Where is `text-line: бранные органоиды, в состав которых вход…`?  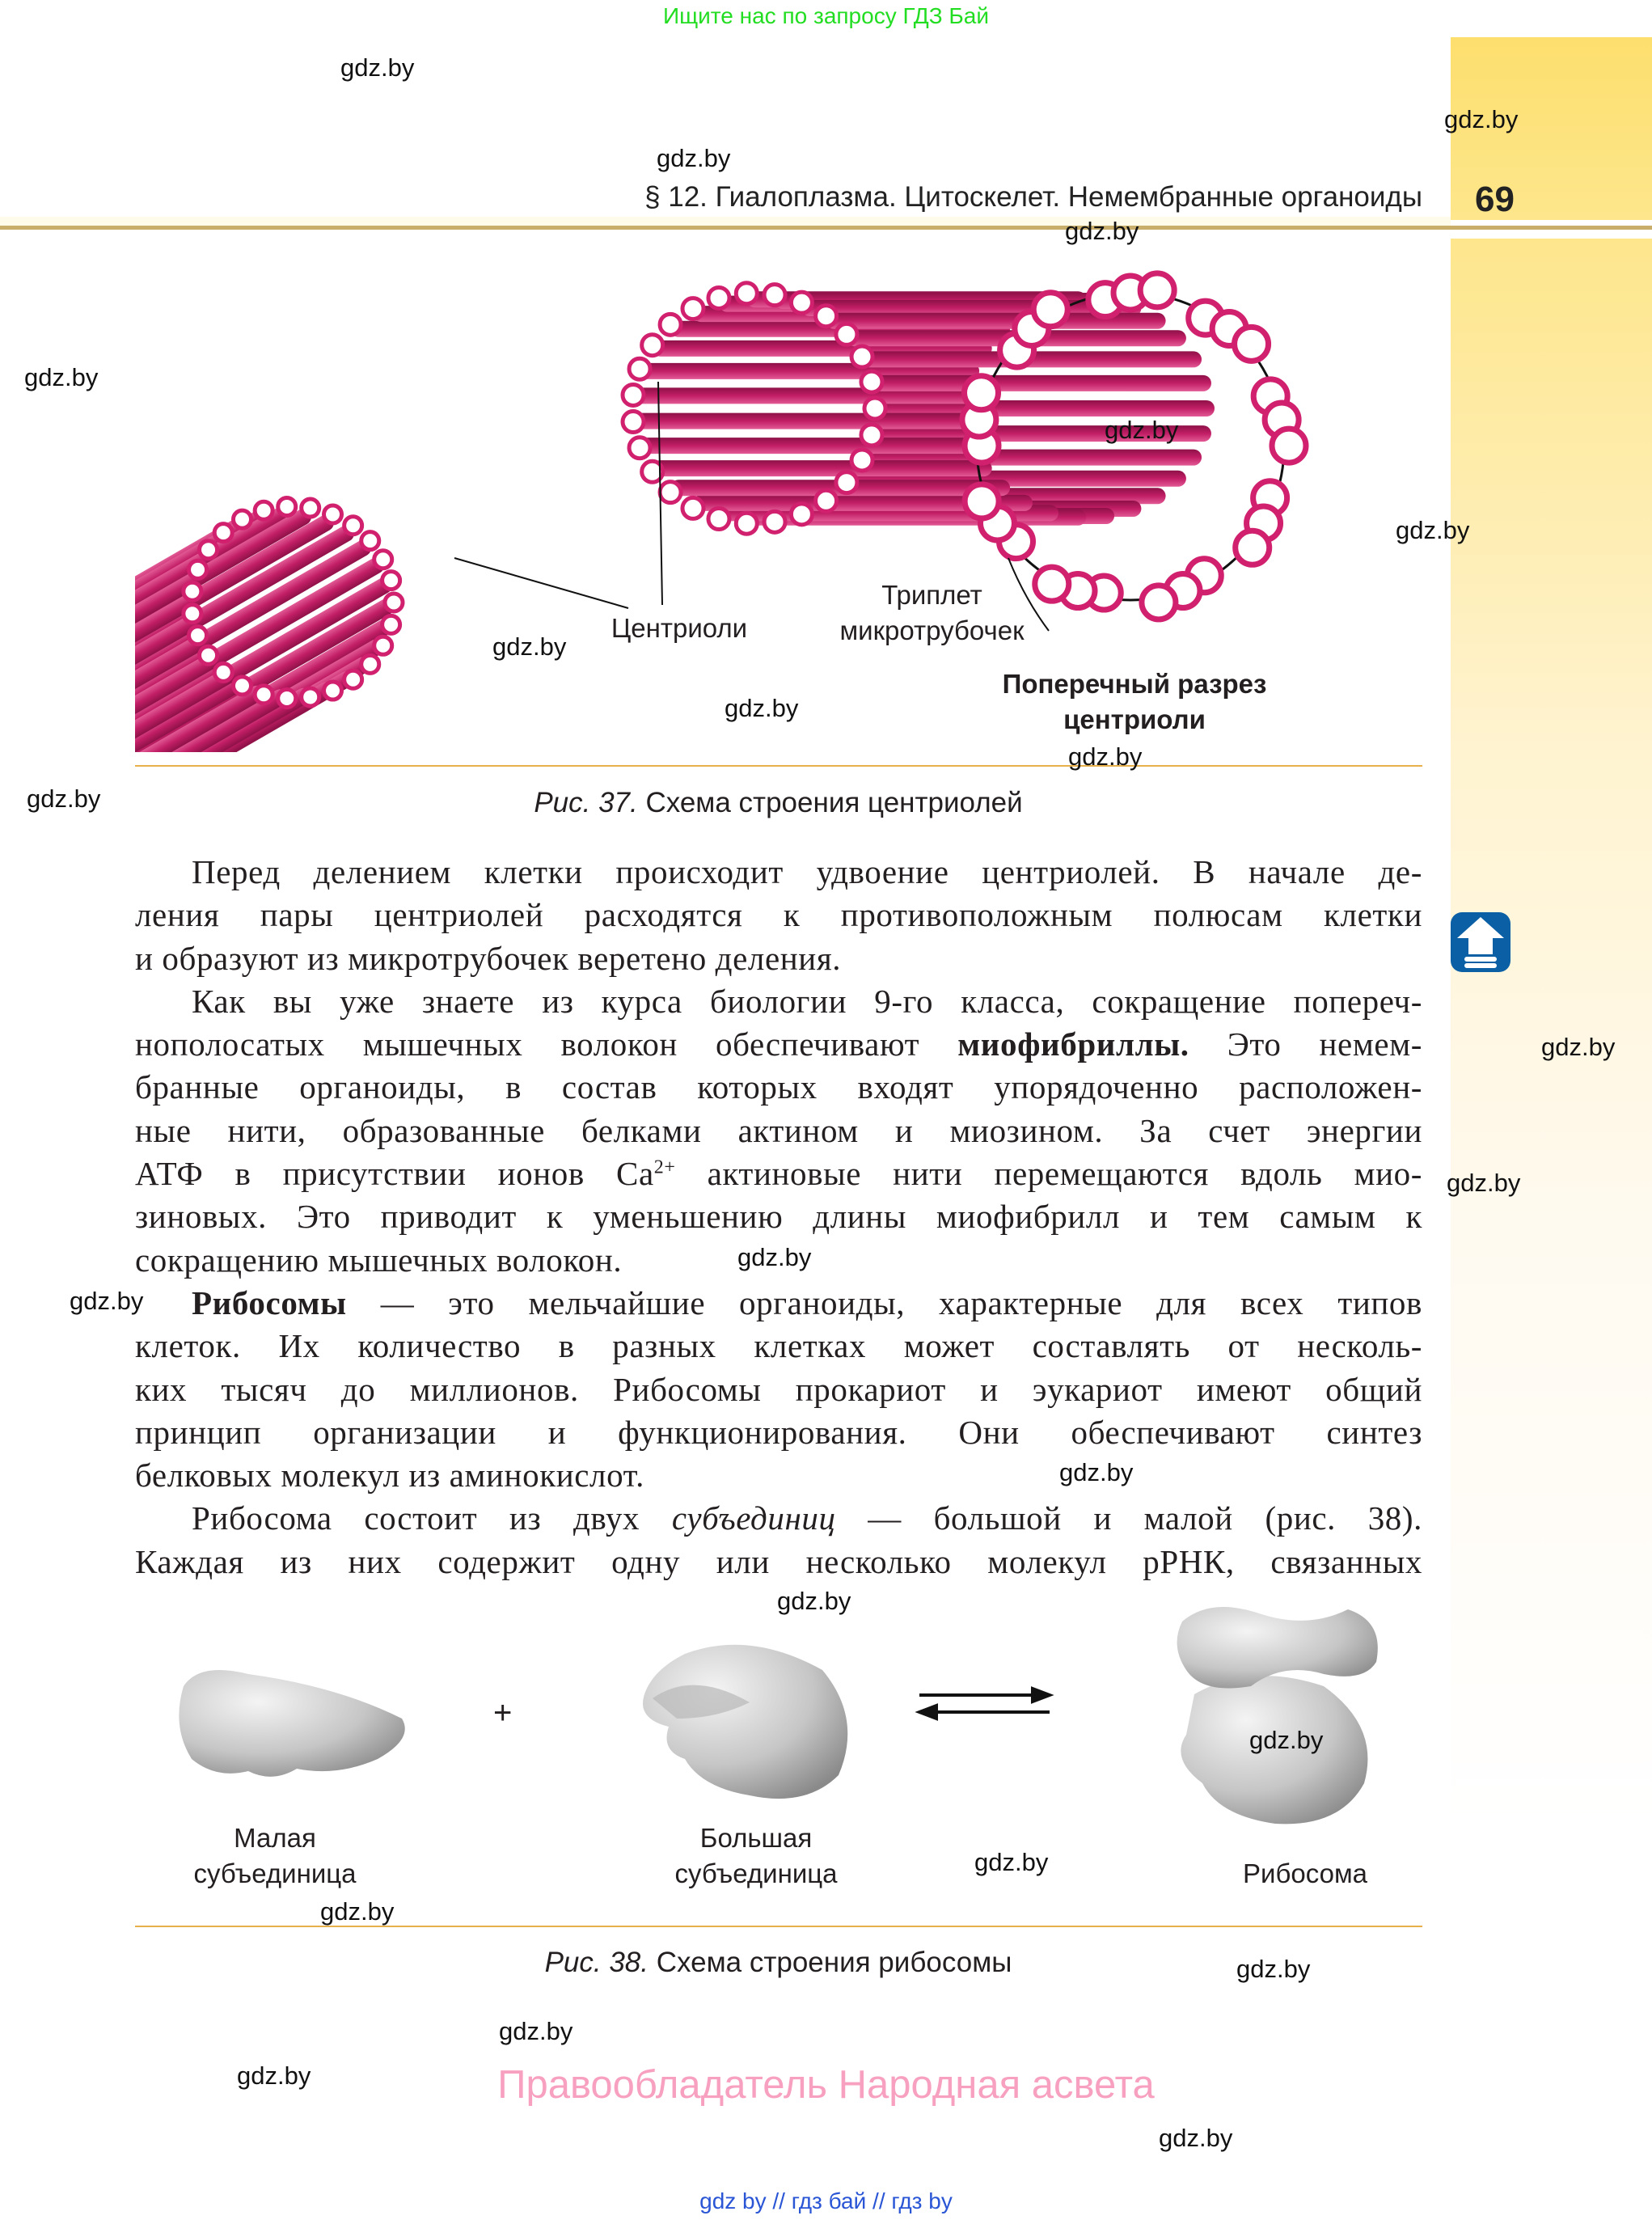 text-line: бранные органоиды, в состав которых вход… is located at coordinates (778, 1087).